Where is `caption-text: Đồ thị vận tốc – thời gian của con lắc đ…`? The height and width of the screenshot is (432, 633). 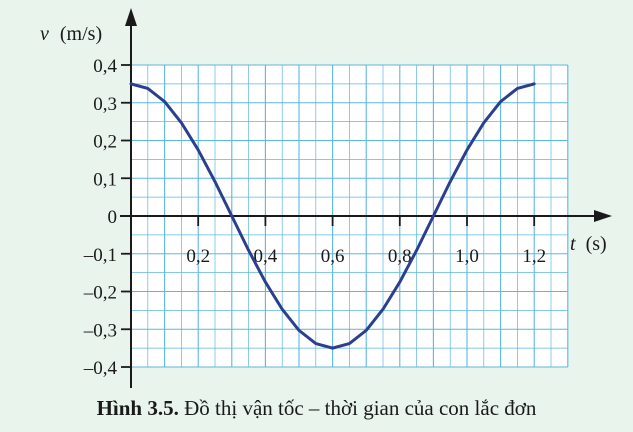
caption-text: Đồ thị vận tốc – thời gian của con lắc đ… is located at coordinates (360, 408).